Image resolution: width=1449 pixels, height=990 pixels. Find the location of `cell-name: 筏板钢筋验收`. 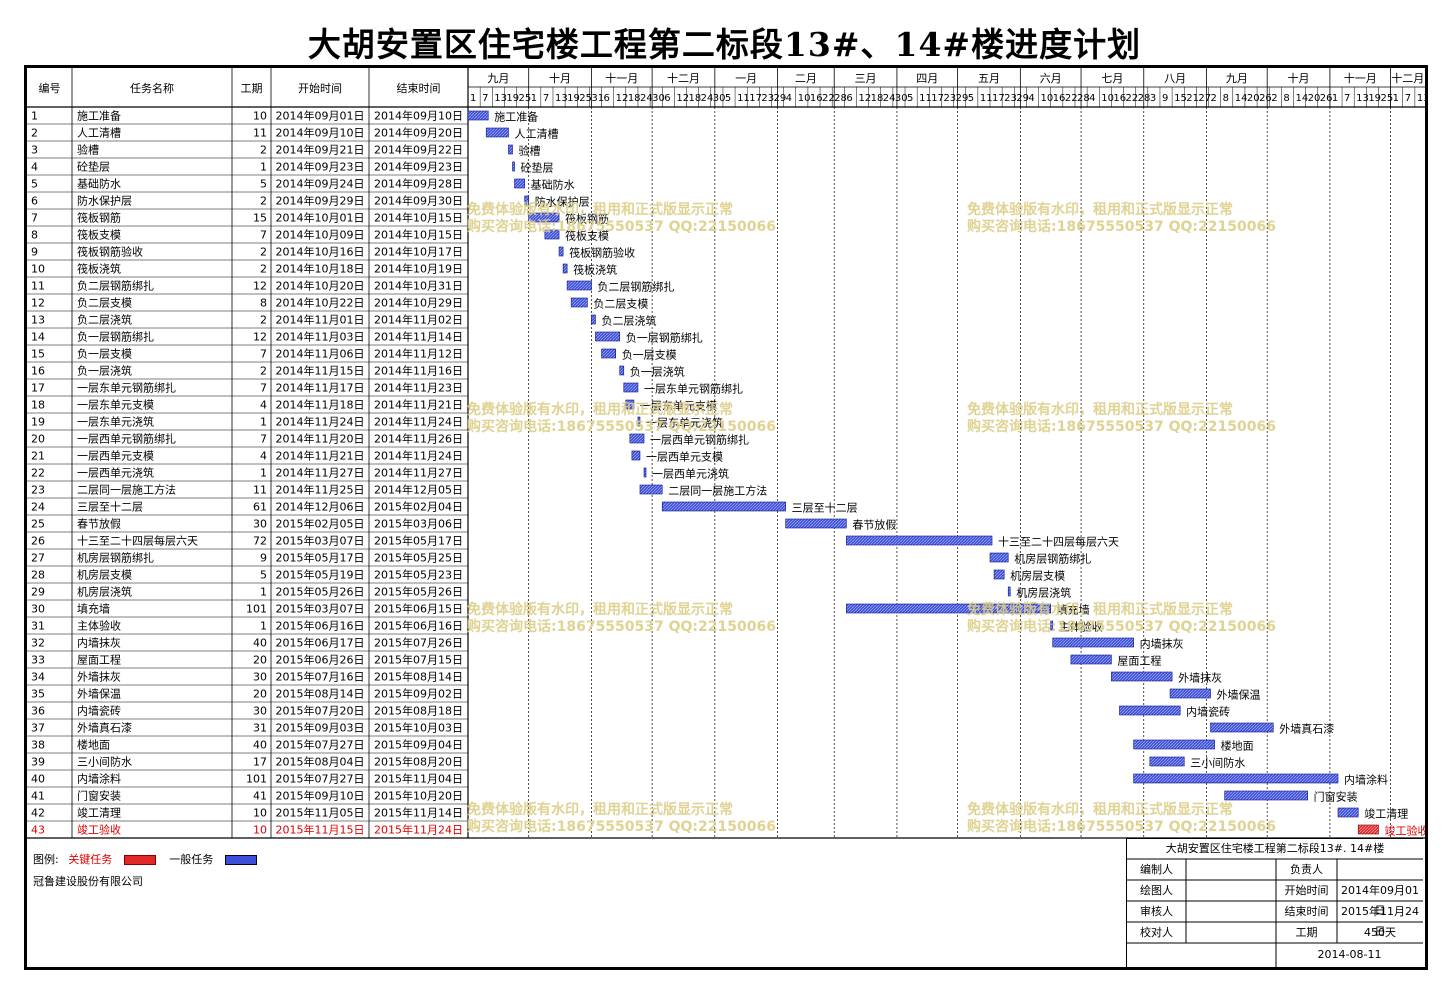

cell-name: 筏板钢筋验收 is located at coordinates (110, 252).